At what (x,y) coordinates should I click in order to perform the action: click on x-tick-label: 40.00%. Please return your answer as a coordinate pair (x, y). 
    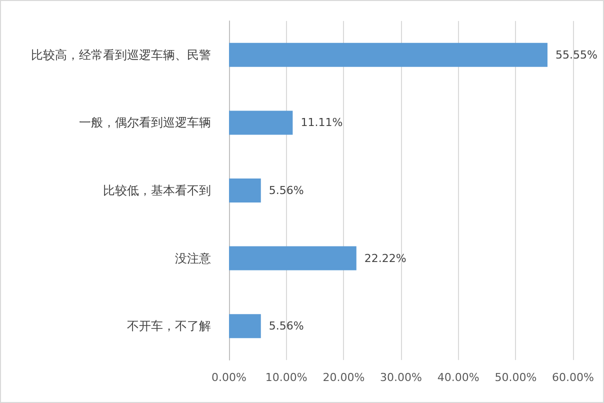
    Looking at the image, I should click on (458, 377).